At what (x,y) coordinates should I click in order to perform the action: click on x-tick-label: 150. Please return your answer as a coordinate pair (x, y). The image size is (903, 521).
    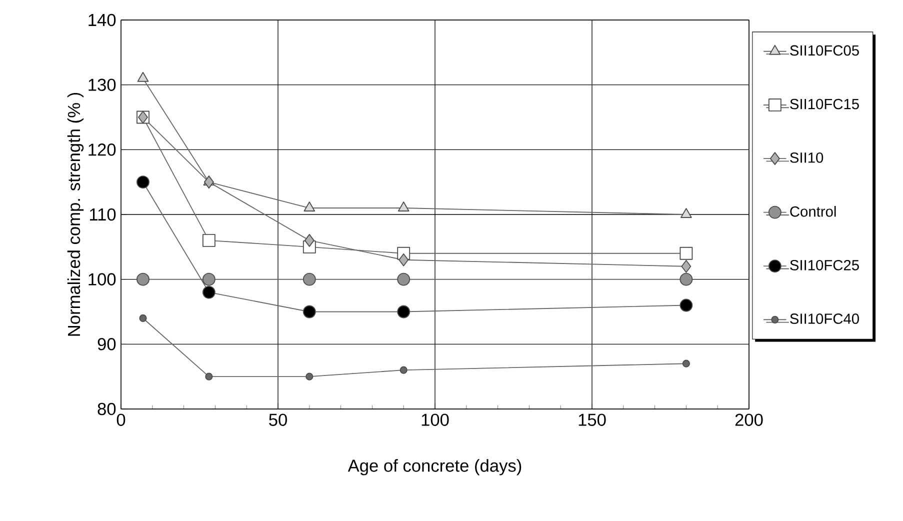
    Looking at the image, I should click on (592, 420).